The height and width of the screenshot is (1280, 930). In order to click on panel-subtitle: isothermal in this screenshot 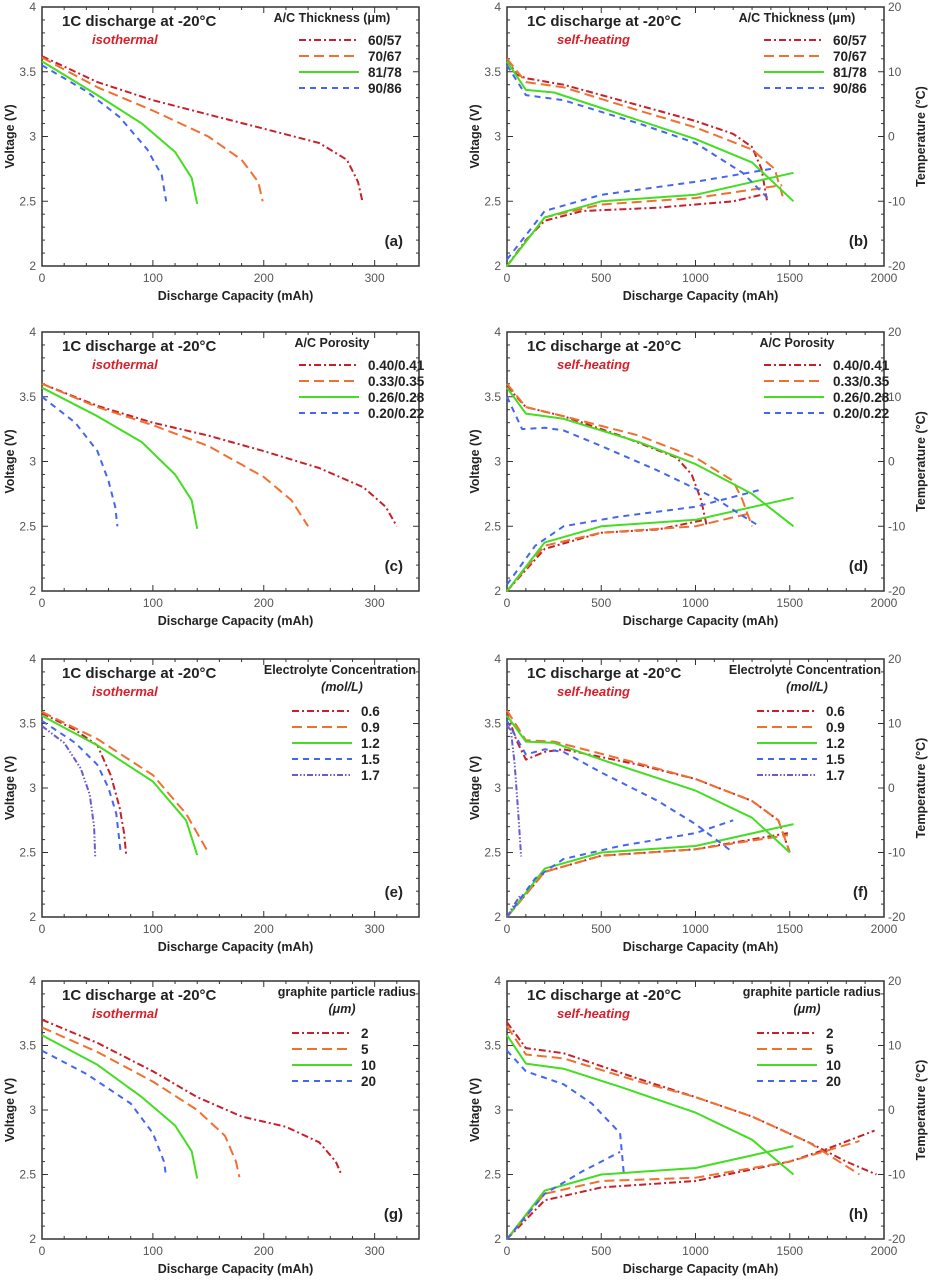, I will do `click(125, 39)`.